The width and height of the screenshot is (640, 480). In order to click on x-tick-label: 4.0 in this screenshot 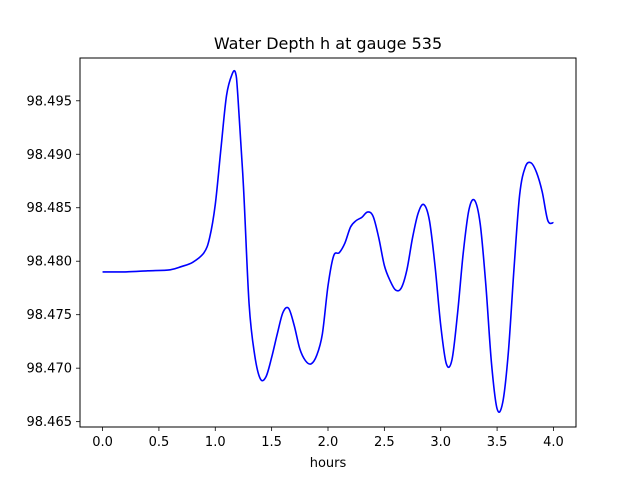, I will do `click(553, 442)`.